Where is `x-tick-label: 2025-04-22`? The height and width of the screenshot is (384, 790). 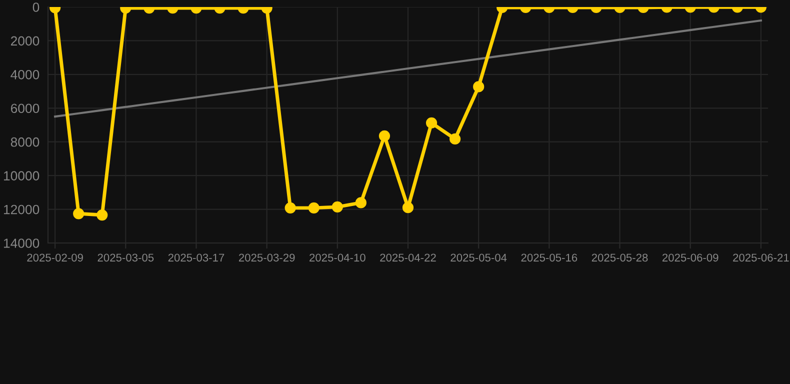
x-tick-label: 2025-04-22 is located at coordinates (408, 258).